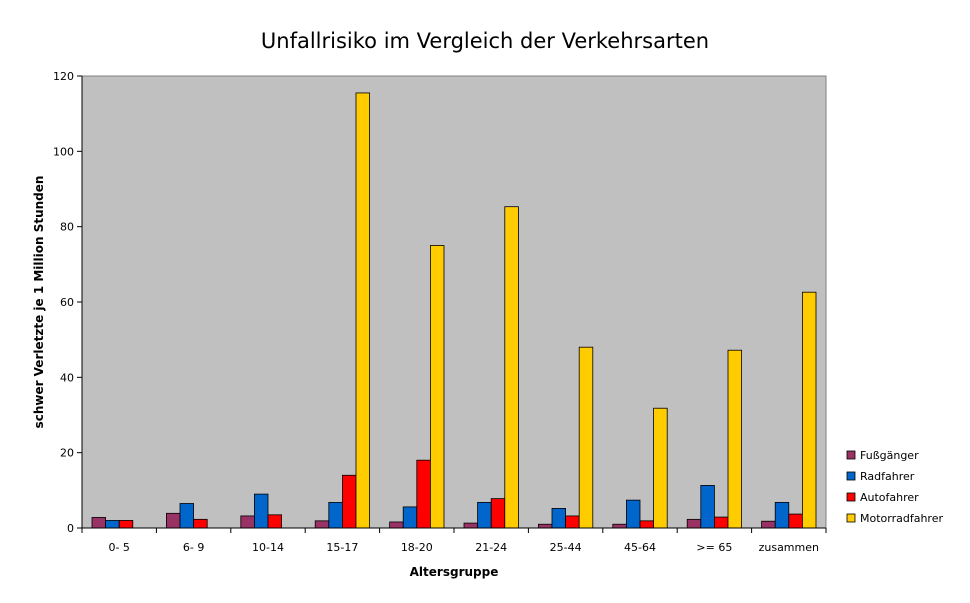 The height and width of the screenshot is (603, 970). What do you see at coordinates (67, 227) in the screenshot?
I see `y-tick-label: 80` at bounding box center [67, 227].